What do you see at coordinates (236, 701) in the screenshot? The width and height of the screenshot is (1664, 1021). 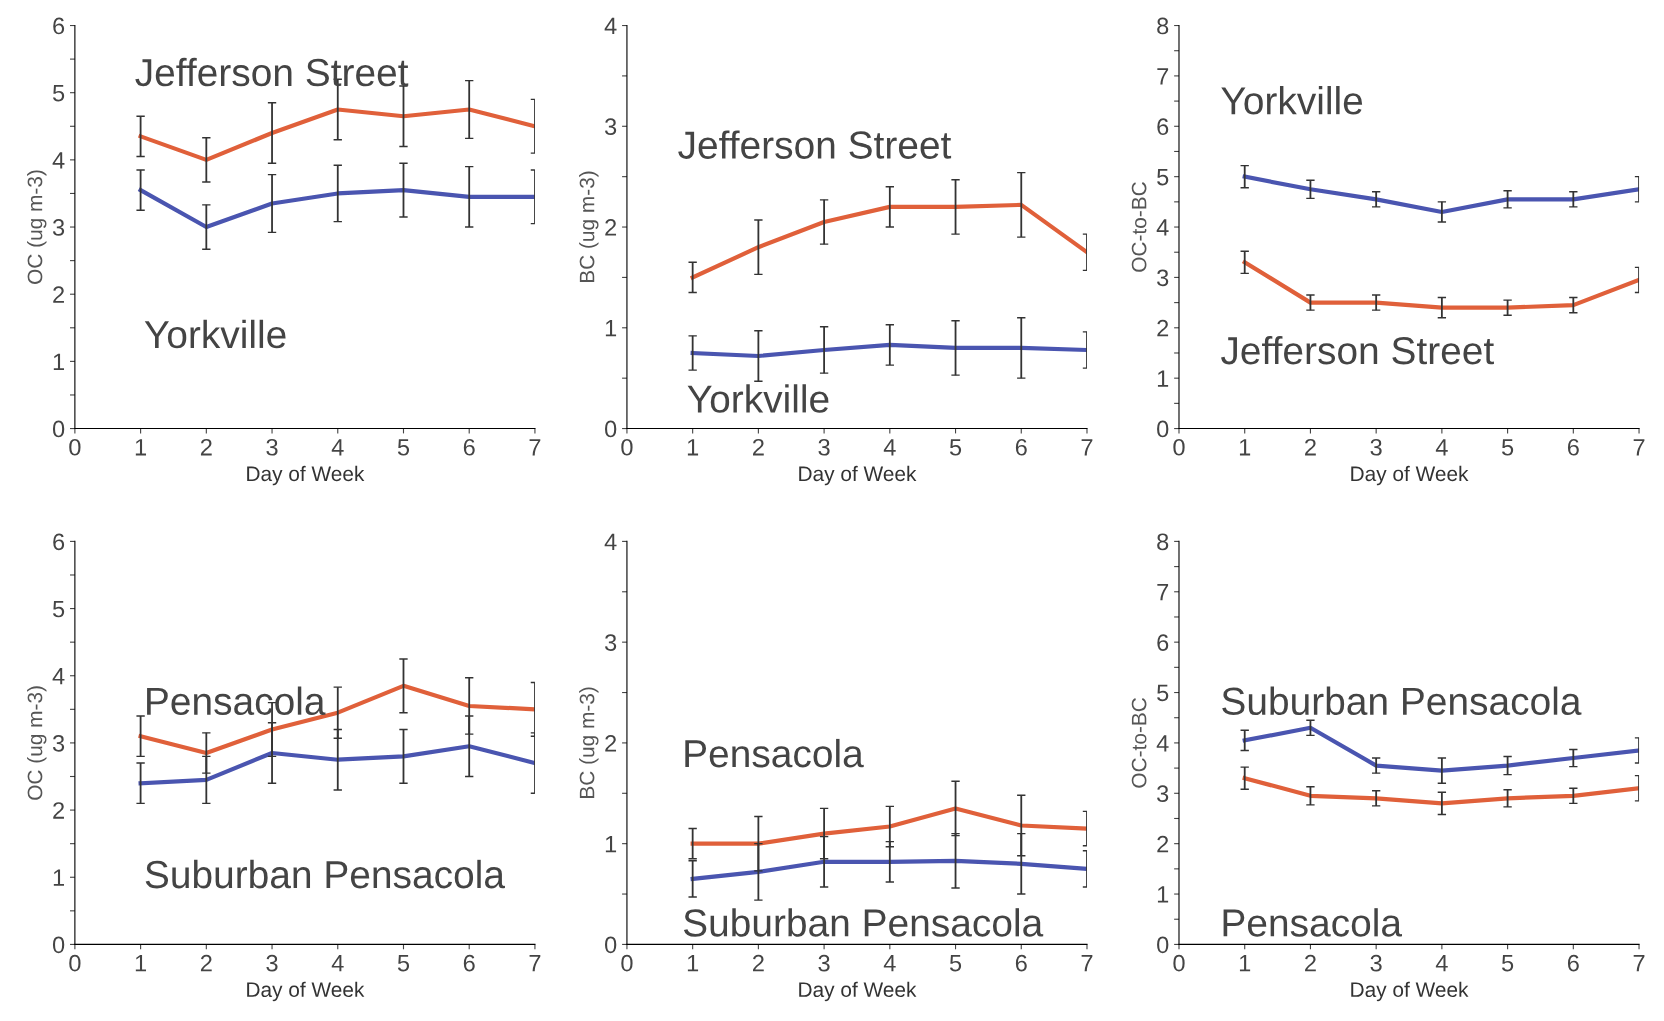 I see `series-label: Pensacola` at bounding box center [236, 701].